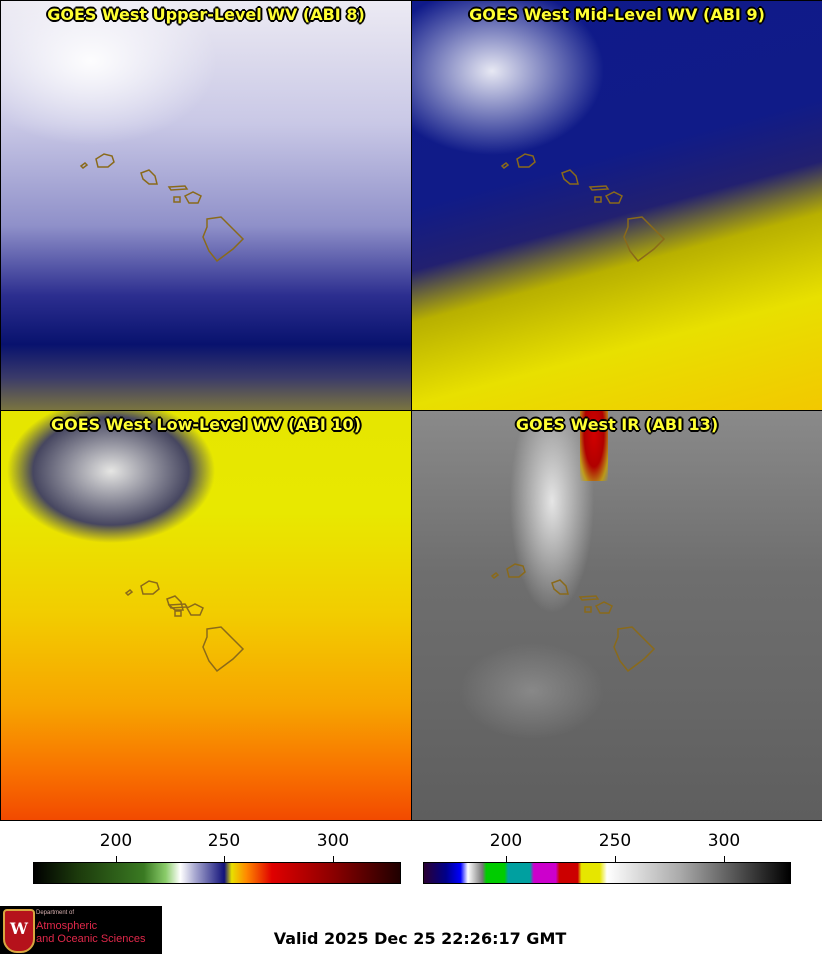 Image resolution: width=822 pixels, height=954 pixels. I want to click on colorbar-infrared, so click(607, 873).